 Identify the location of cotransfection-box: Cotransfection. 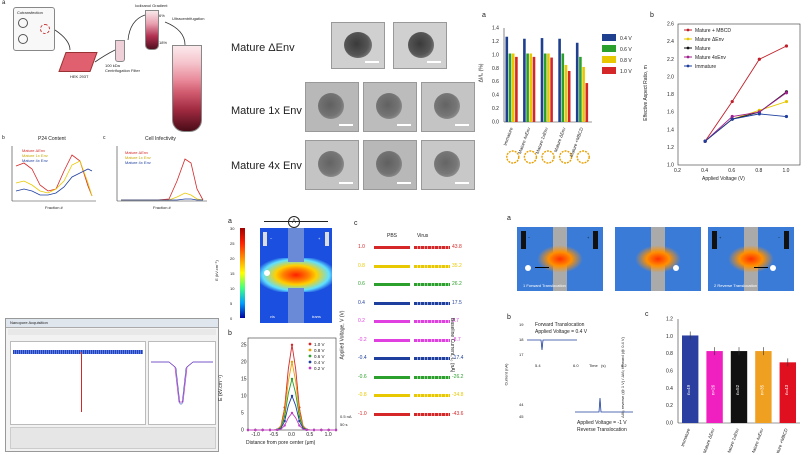
(34, 29).